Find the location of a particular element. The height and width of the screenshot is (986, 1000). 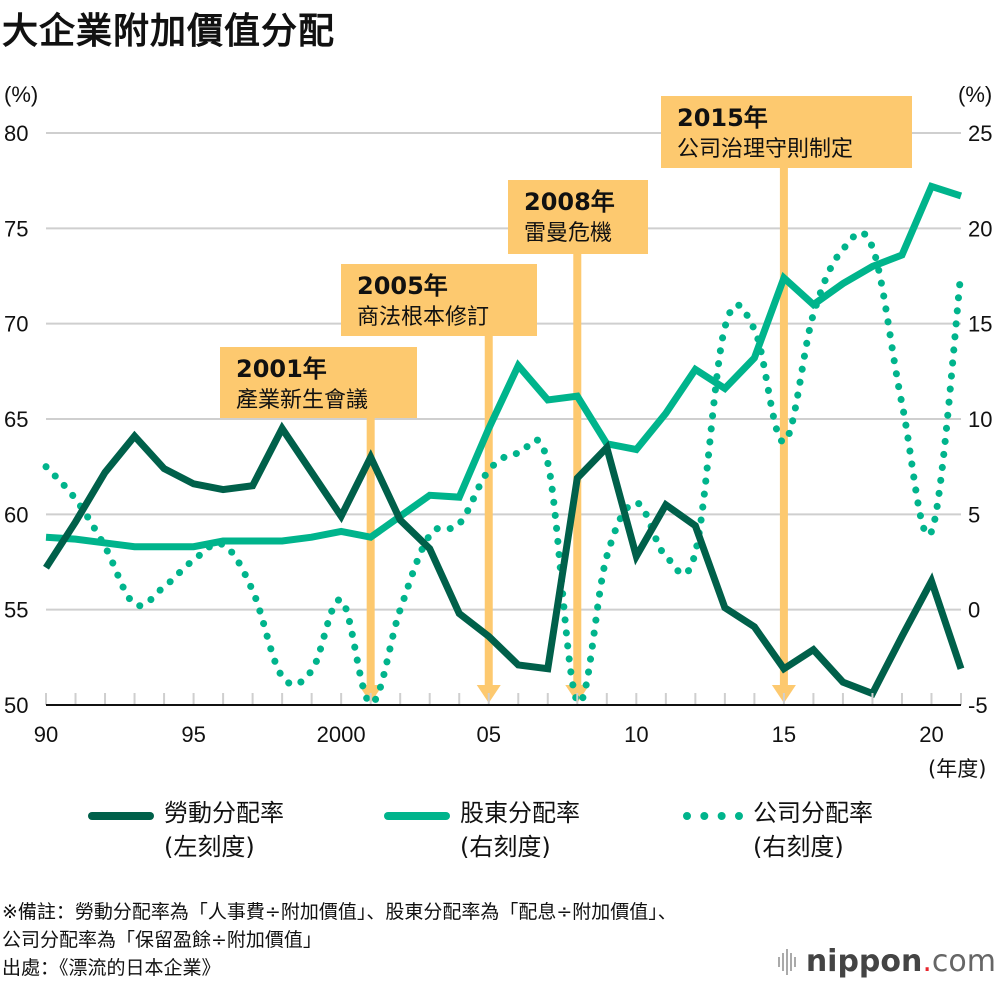

y-left-tick-label: 75 is located at coordinates (16, 228).